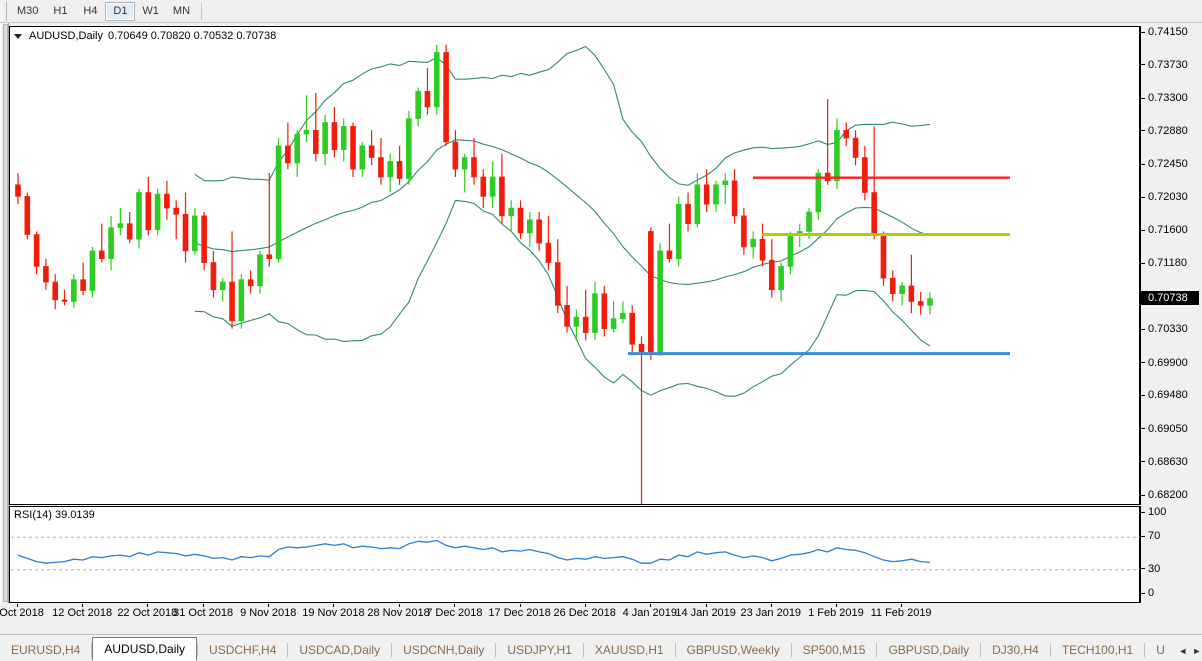 Image resolution: width=1202 pixels, height=661 pixels. Describe the element at coordinates (1147, 593) in the screenshot. I see `rsi-tick-label: 0` at that location.